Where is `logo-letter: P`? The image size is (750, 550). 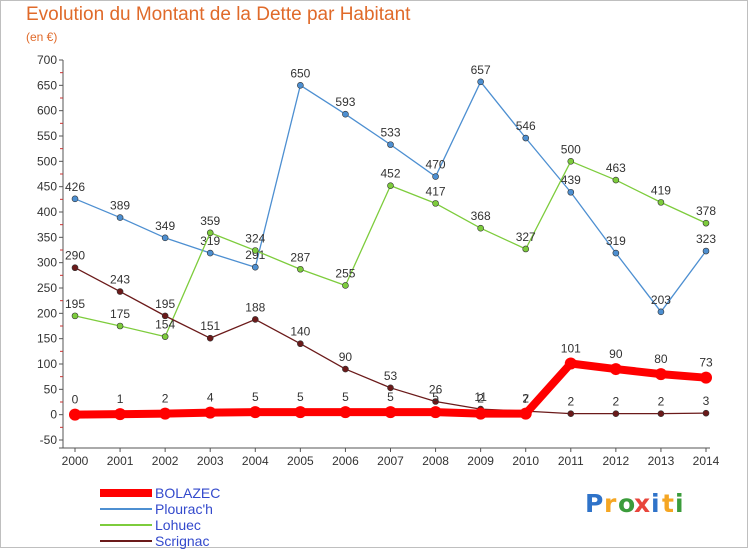 logo-letter: P is located at coordinates (594, 503).